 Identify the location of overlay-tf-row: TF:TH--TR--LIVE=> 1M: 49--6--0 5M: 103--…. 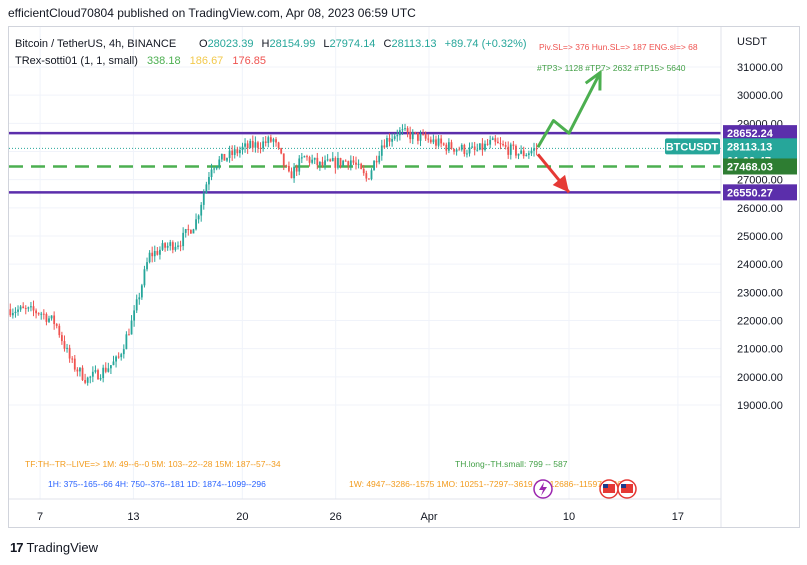
(153, 464).